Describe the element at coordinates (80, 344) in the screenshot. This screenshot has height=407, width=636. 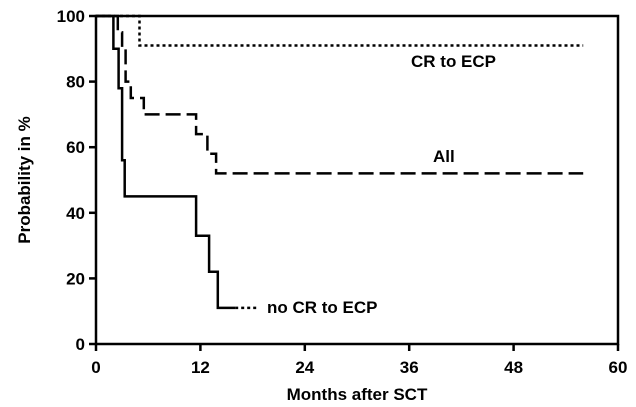
I see `y-tick-label: 0` at that location.